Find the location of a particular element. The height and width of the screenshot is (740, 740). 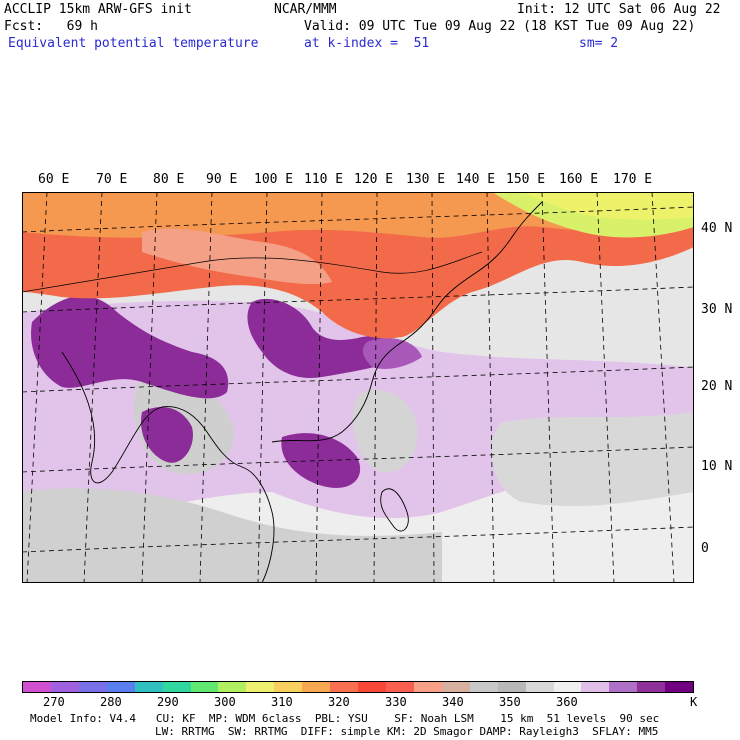

latitude-label: 40 N is located at coordinates (717, 228).